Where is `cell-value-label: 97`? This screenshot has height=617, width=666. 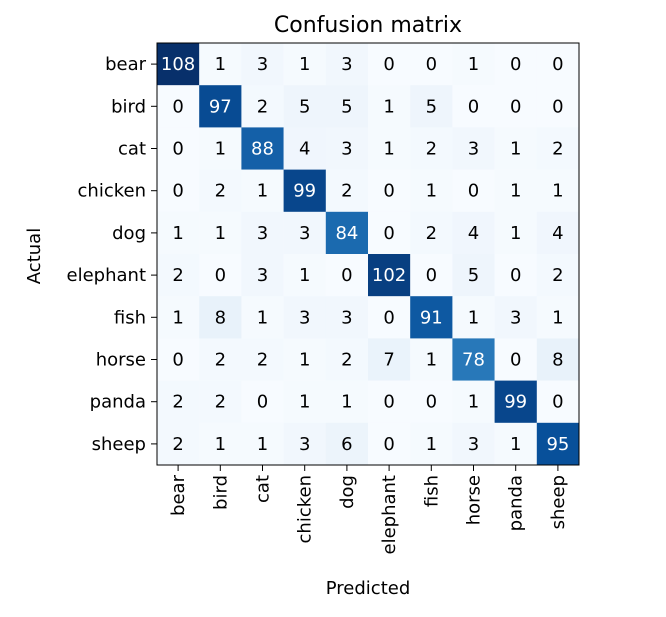
cell-value-label: 97 is located at coordinates (220, 106).